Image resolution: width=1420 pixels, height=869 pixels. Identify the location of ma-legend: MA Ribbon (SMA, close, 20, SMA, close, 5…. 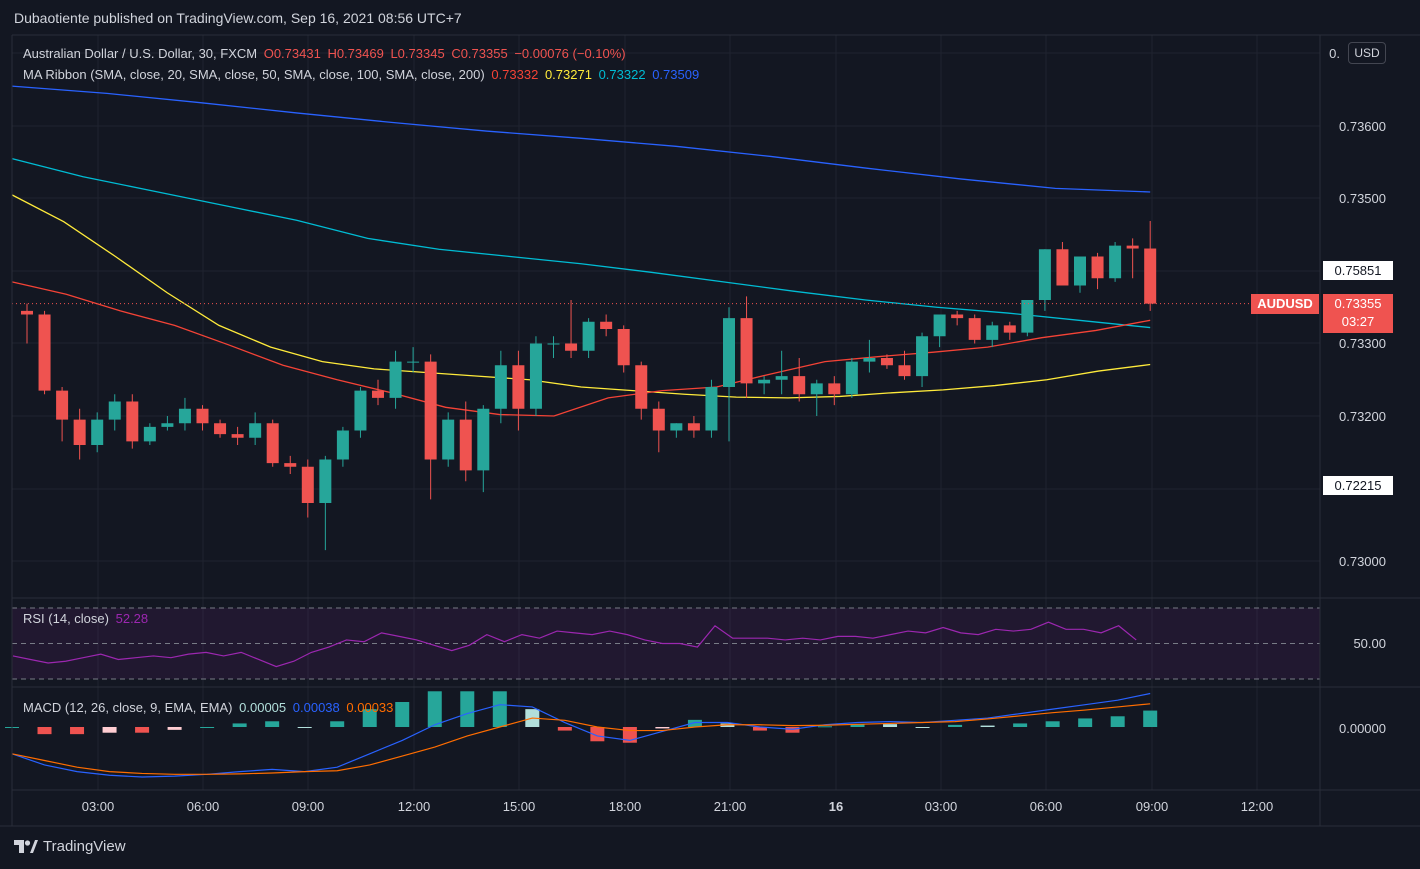
(362, 74).